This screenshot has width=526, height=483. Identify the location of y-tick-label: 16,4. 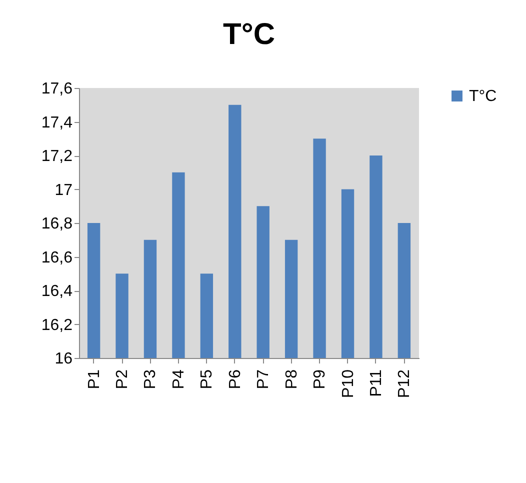
(57, 291).